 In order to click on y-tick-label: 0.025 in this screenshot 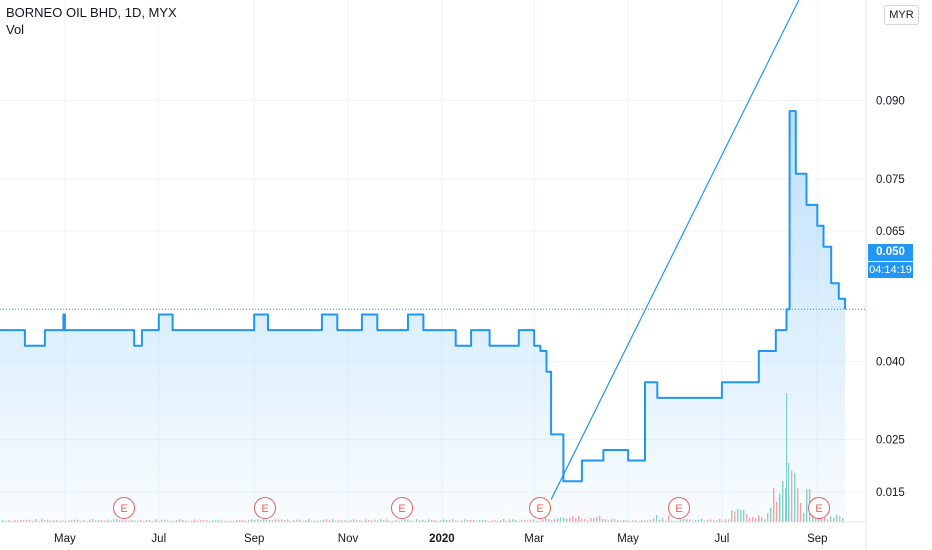, I will do `click(890, 441)`.